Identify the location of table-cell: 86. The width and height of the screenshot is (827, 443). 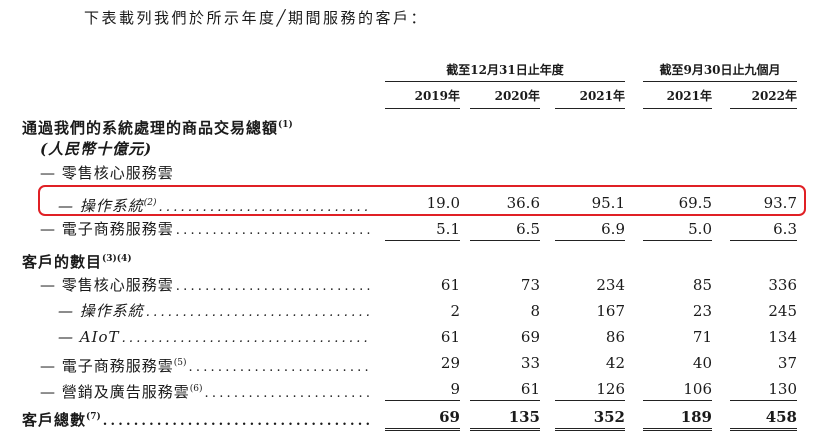
(615, 337).